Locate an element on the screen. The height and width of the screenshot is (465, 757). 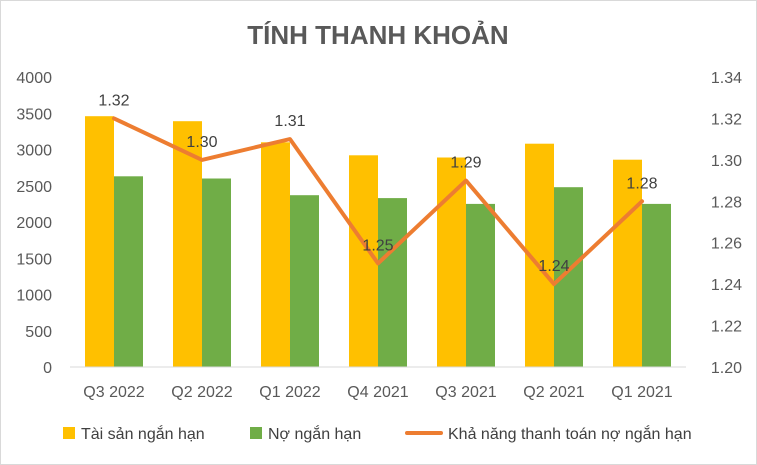
right-tick-label: 1.28 is located at coordinates (726, 202).